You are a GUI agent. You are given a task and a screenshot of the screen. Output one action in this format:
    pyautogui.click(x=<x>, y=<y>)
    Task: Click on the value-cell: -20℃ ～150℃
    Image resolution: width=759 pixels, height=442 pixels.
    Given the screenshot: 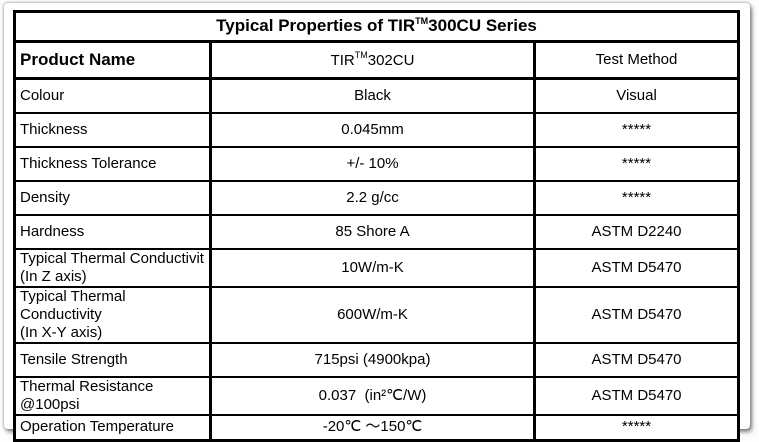 What is the action you would take?
    pyautogui.click(x=372, y=427)
    